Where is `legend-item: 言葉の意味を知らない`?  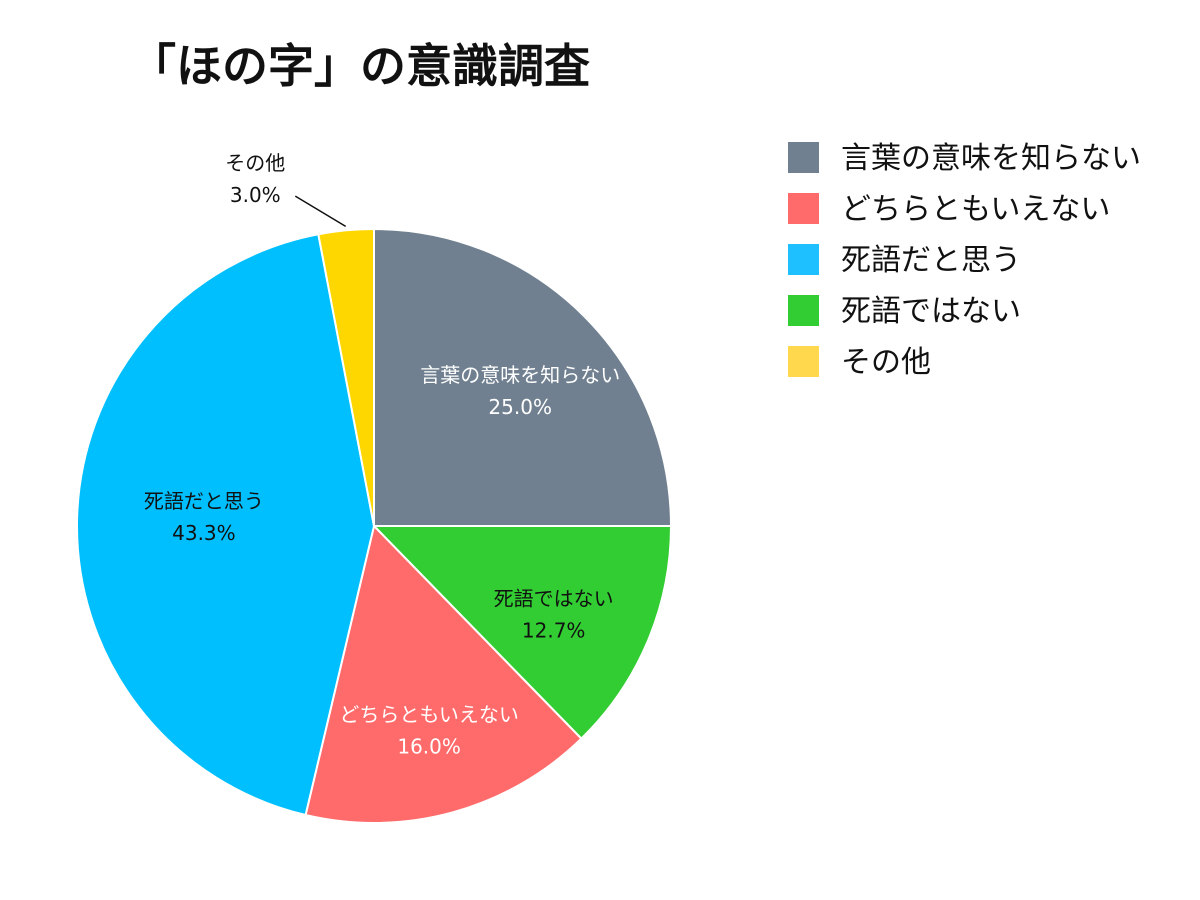 legend-item: 言葉の意味を知らない is located at coordinates (964, 158).